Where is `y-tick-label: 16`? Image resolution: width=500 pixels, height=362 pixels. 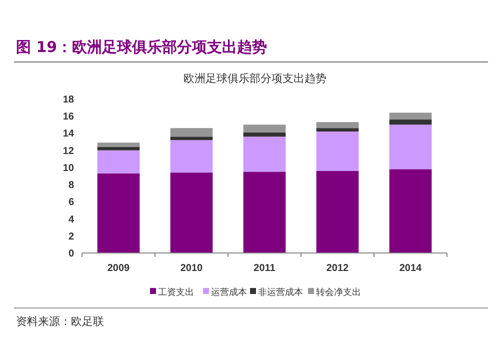 y-tick-label: 16 is located at coordinates (68, 117).